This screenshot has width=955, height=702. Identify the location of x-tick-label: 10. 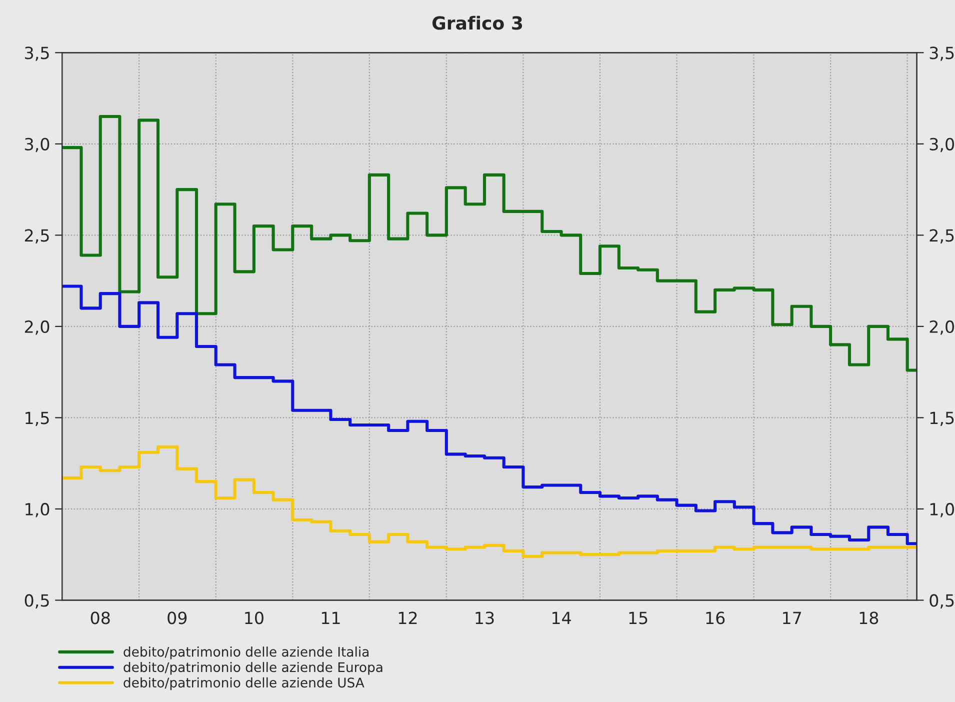
(254, 618).